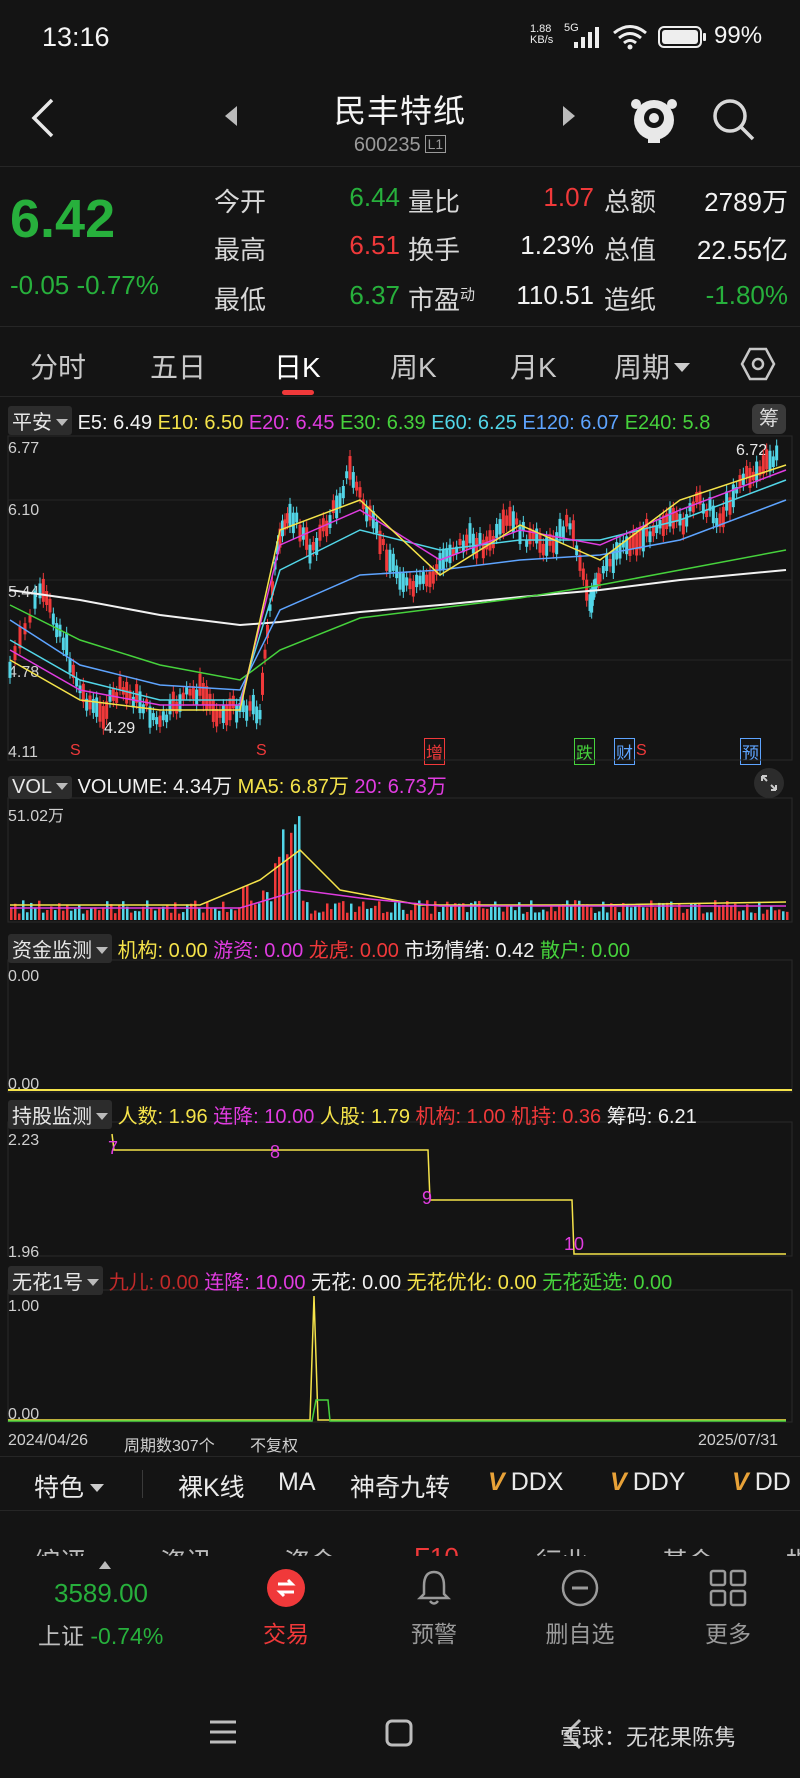 The width and height of the screenshot is (800, 1778). What do you see at coordinates (60, 1114) in the screenshot?
I see `holding-monitor-selector: 持股监测` at bounding box center [60, 1114].